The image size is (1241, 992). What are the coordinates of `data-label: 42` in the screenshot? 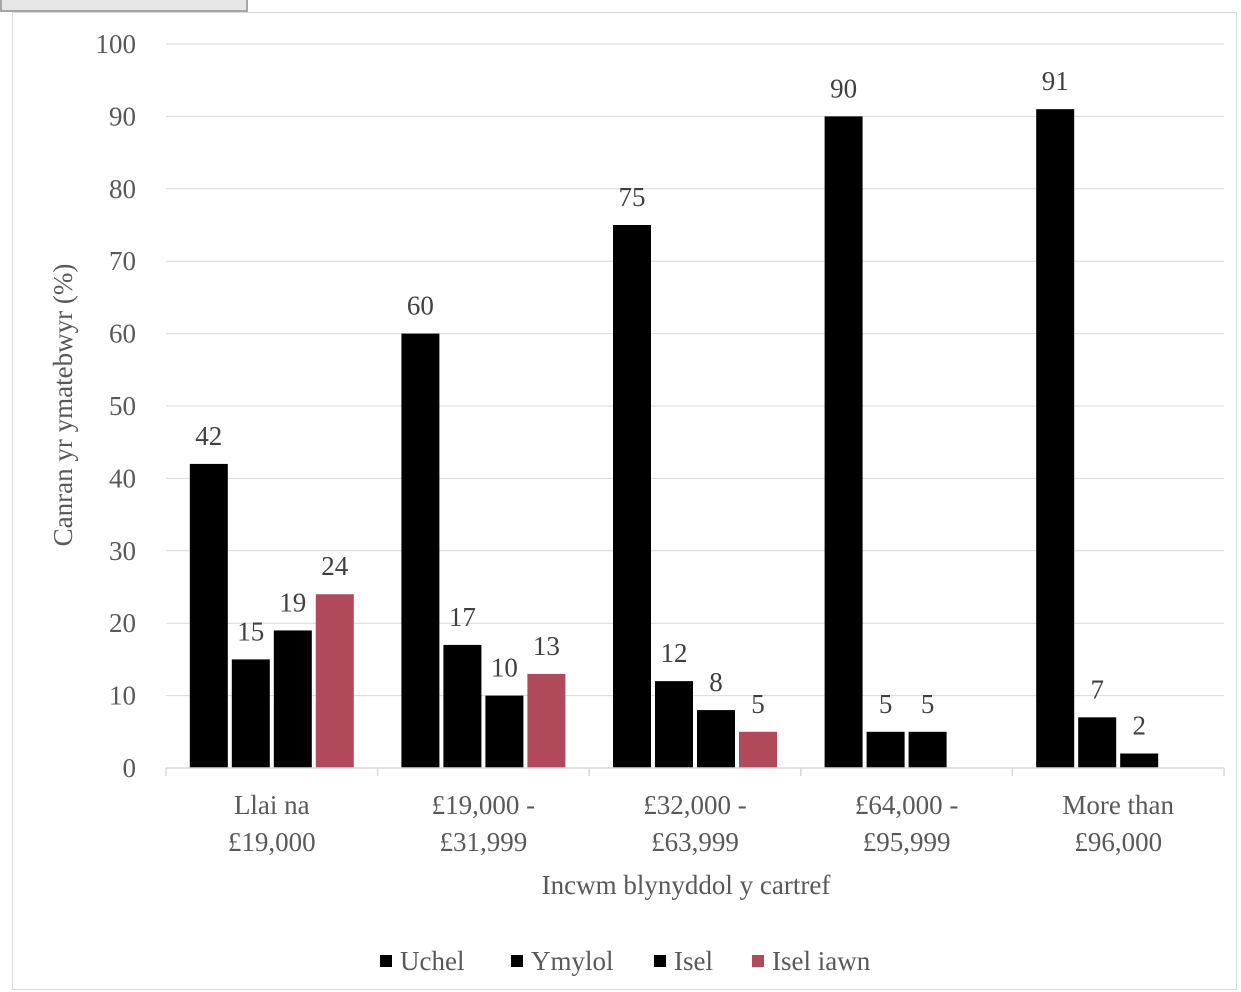 It's located at (208, 436).